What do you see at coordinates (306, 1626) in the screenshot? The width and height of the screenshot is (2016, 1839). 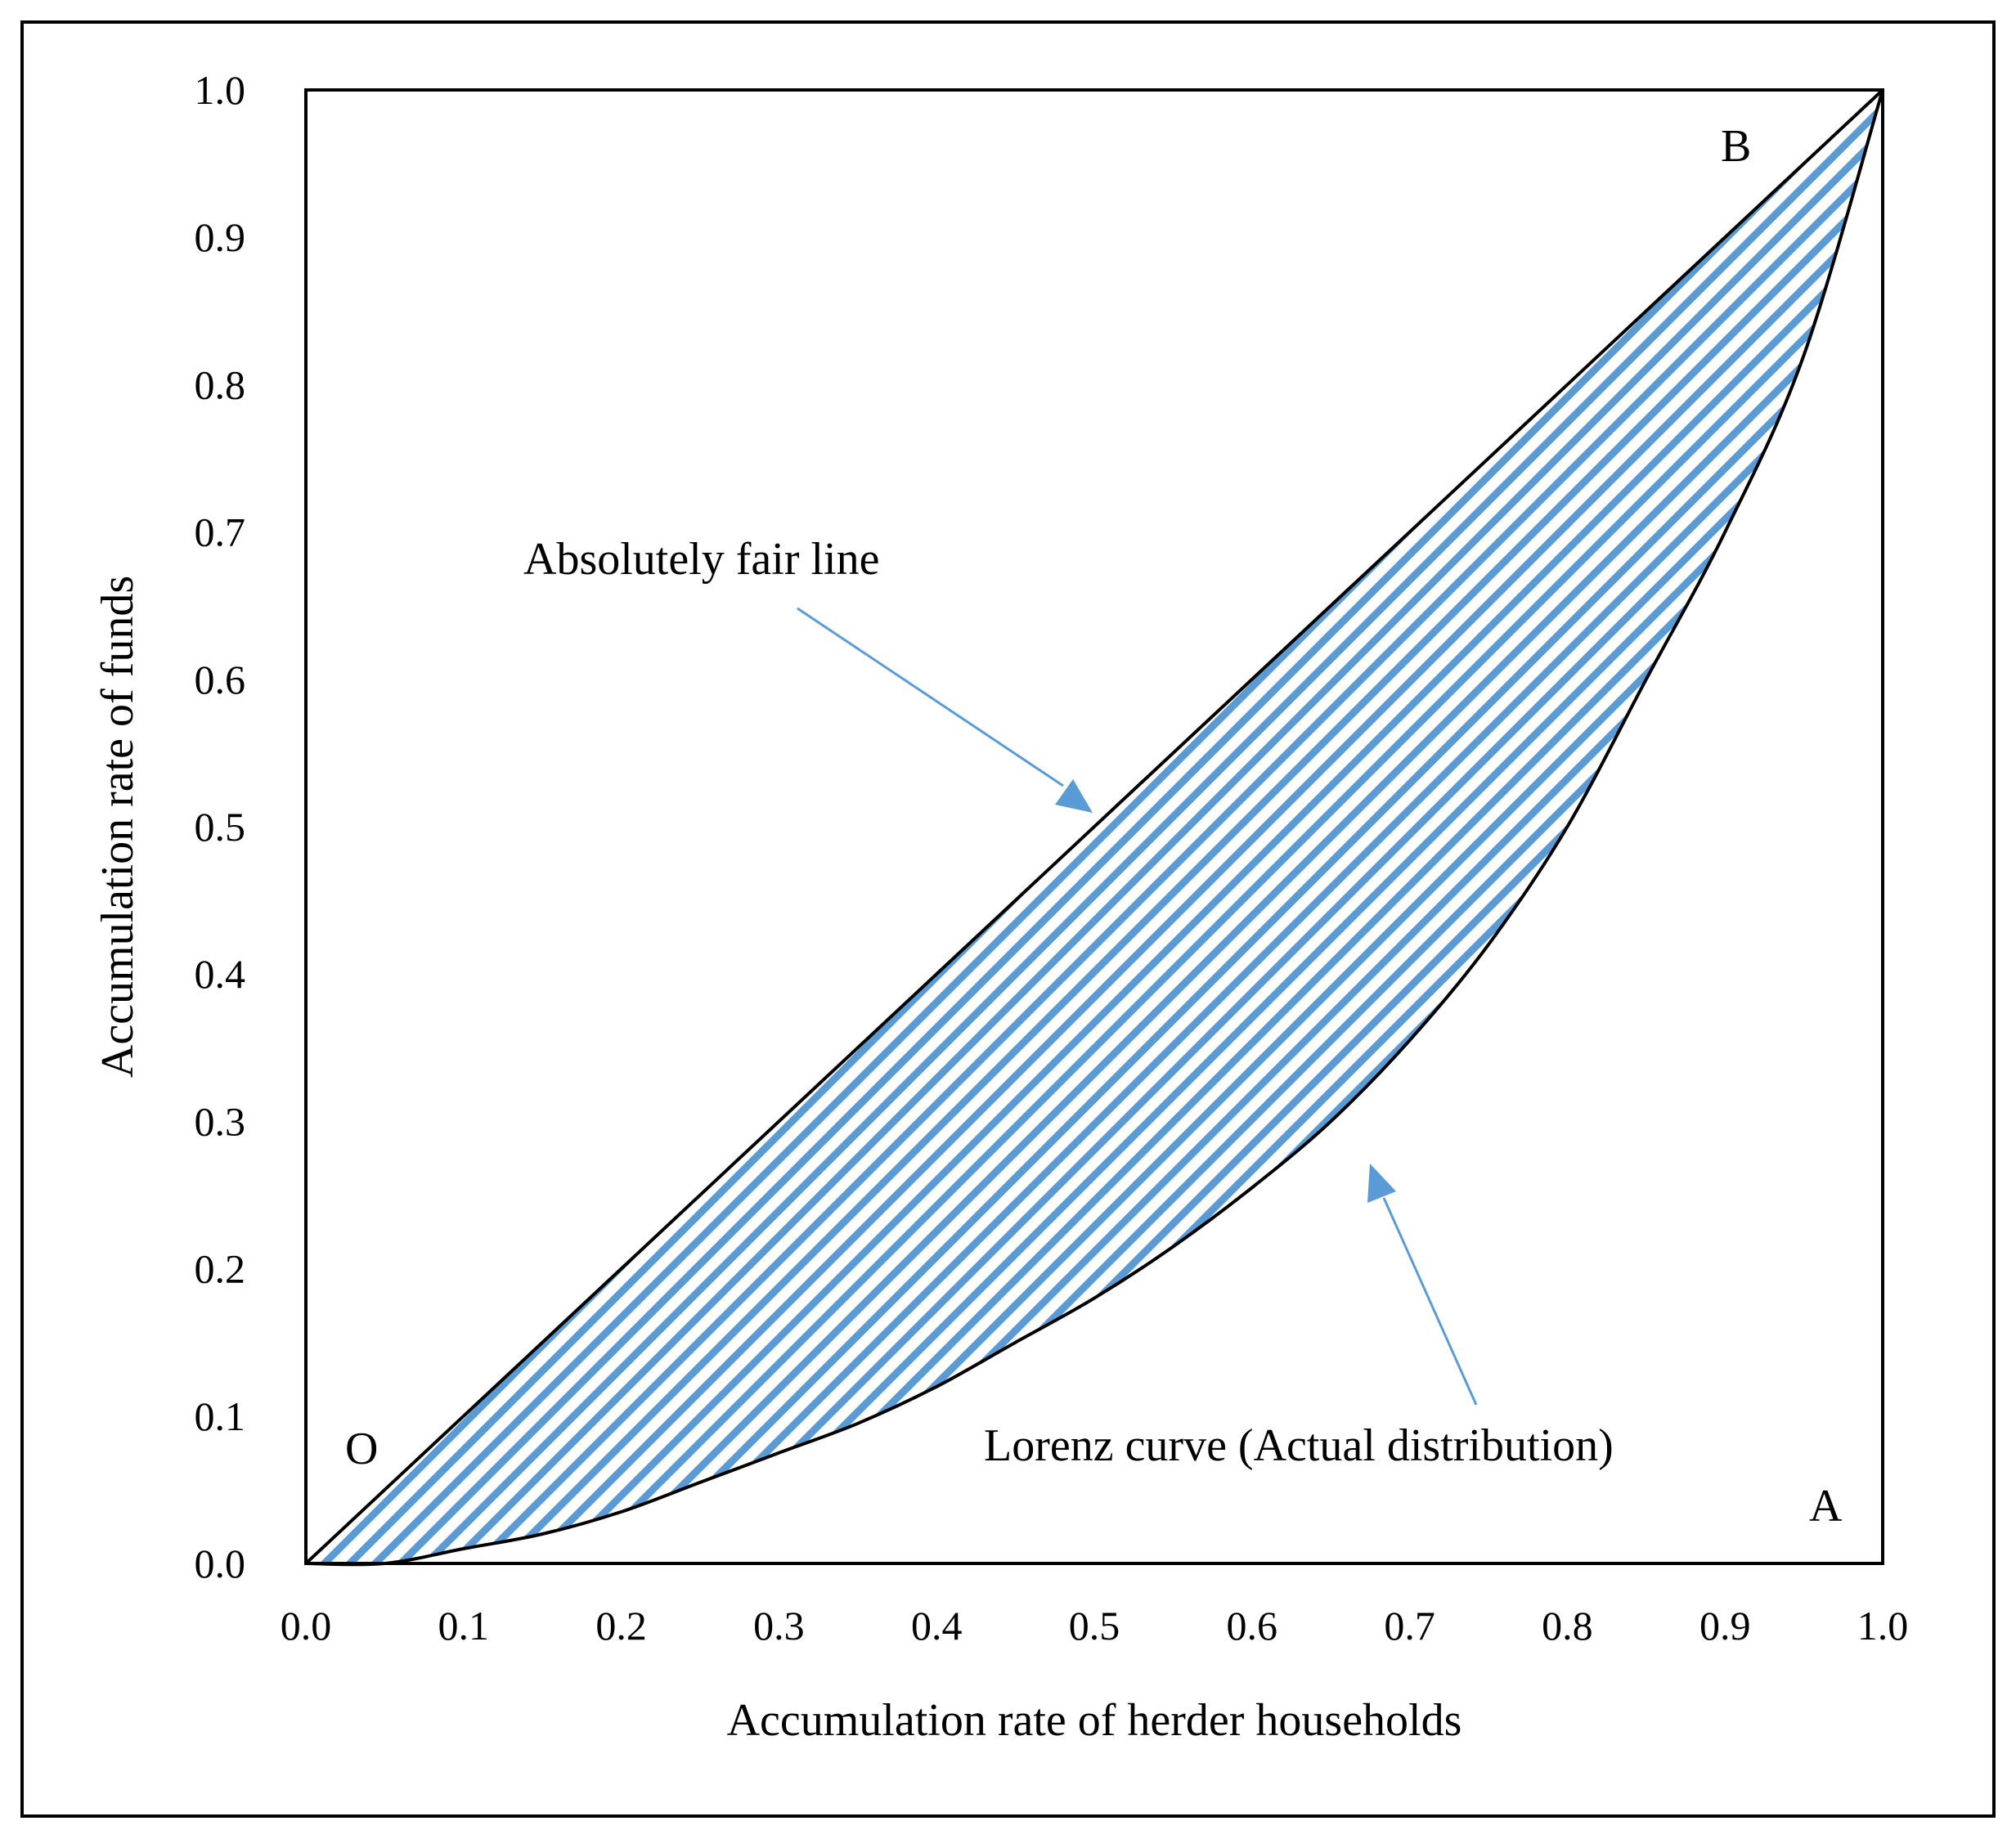 I see `x-tick-label: 0.0` at bounding box center [306, 1626].